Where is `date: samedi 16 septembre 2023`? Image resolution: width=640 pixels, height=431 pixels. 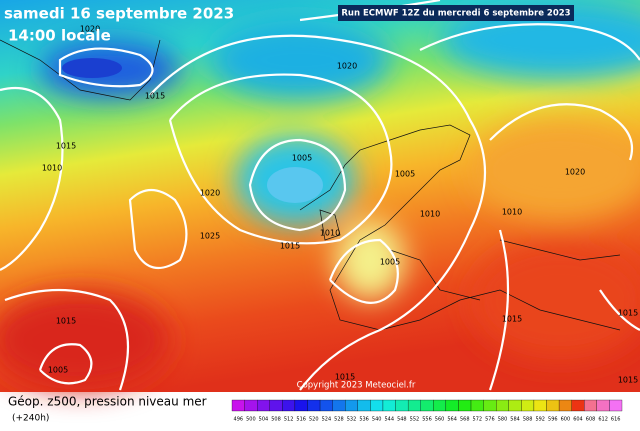 date: samedi 16 septembre 2023 is located at coordinates (119, 14).